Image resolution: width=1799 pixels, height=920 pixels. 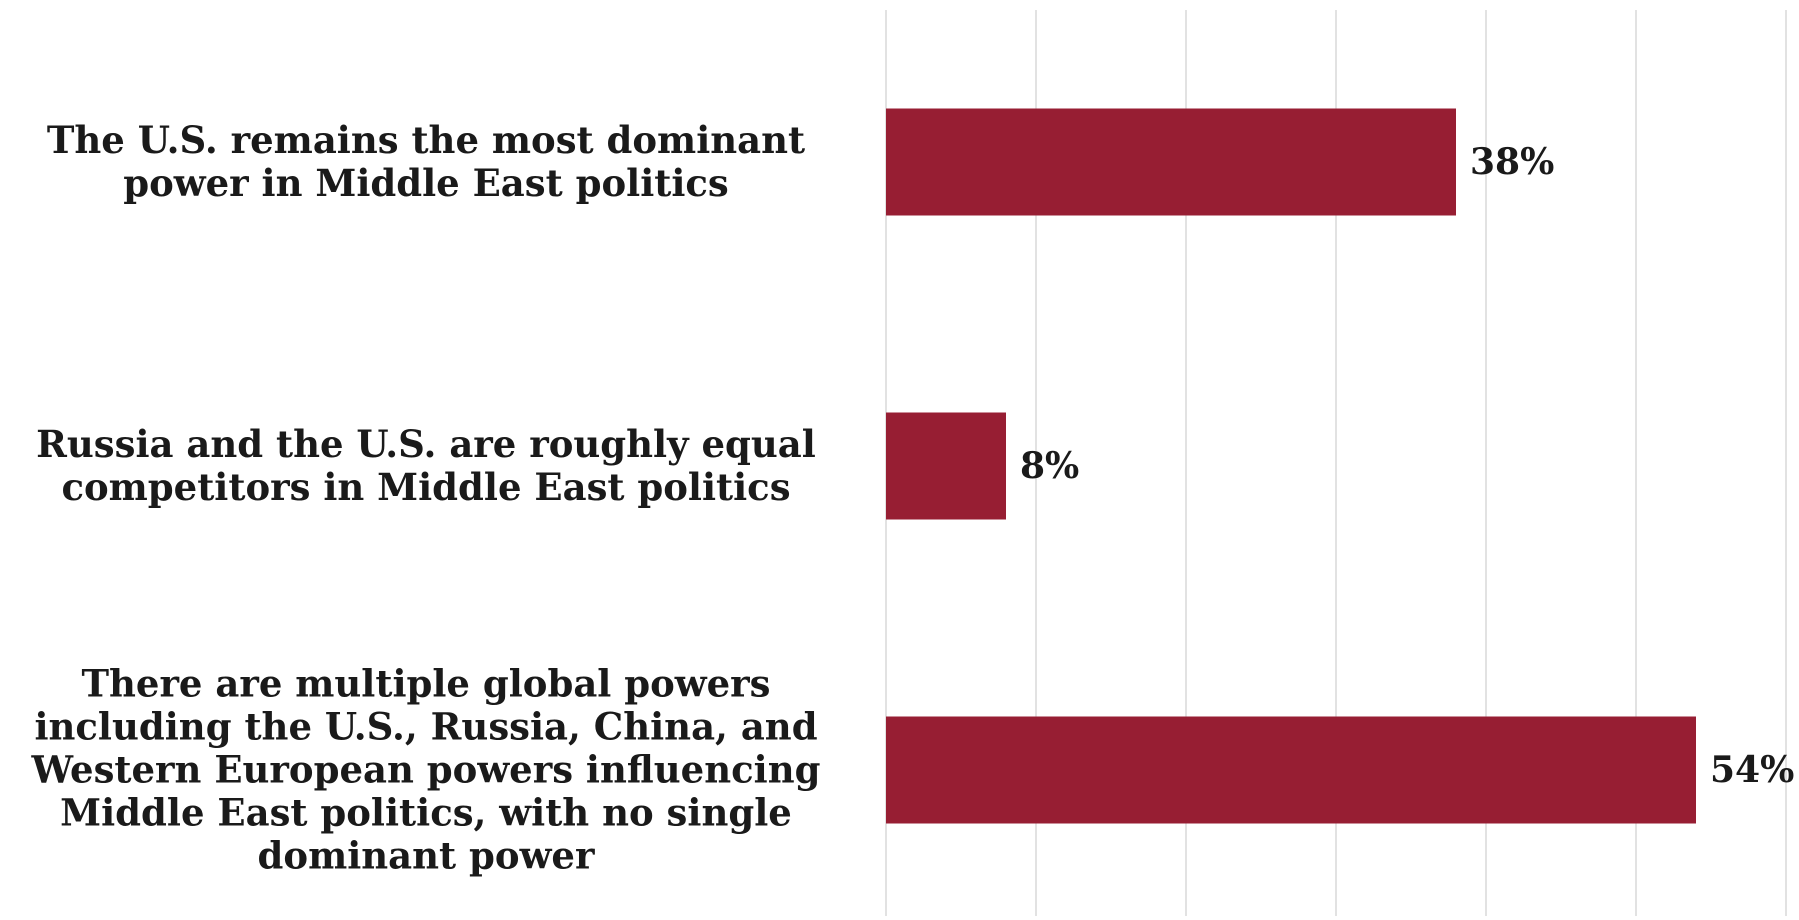 I want to click on bar-value-label: 54%, so click(x=1752, y=770).